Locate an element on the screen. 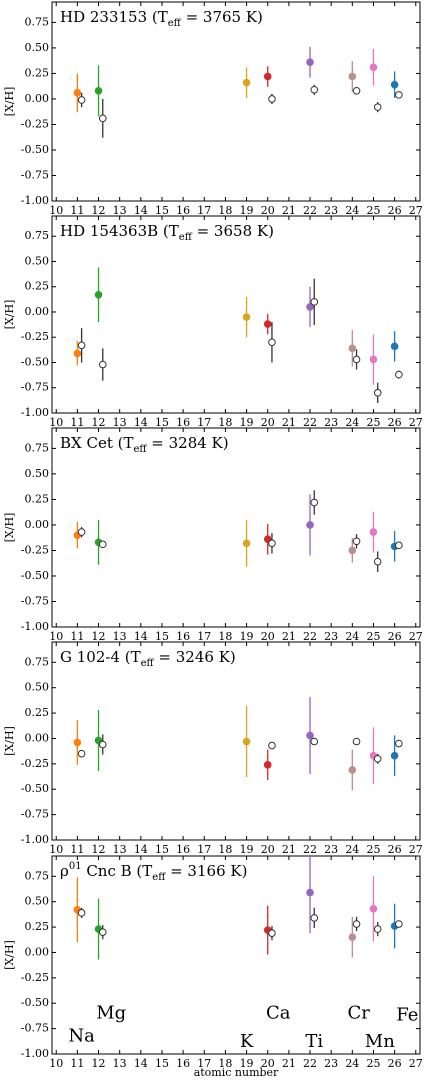  x-tick-label: 25 is located at coordinates (373, 422).